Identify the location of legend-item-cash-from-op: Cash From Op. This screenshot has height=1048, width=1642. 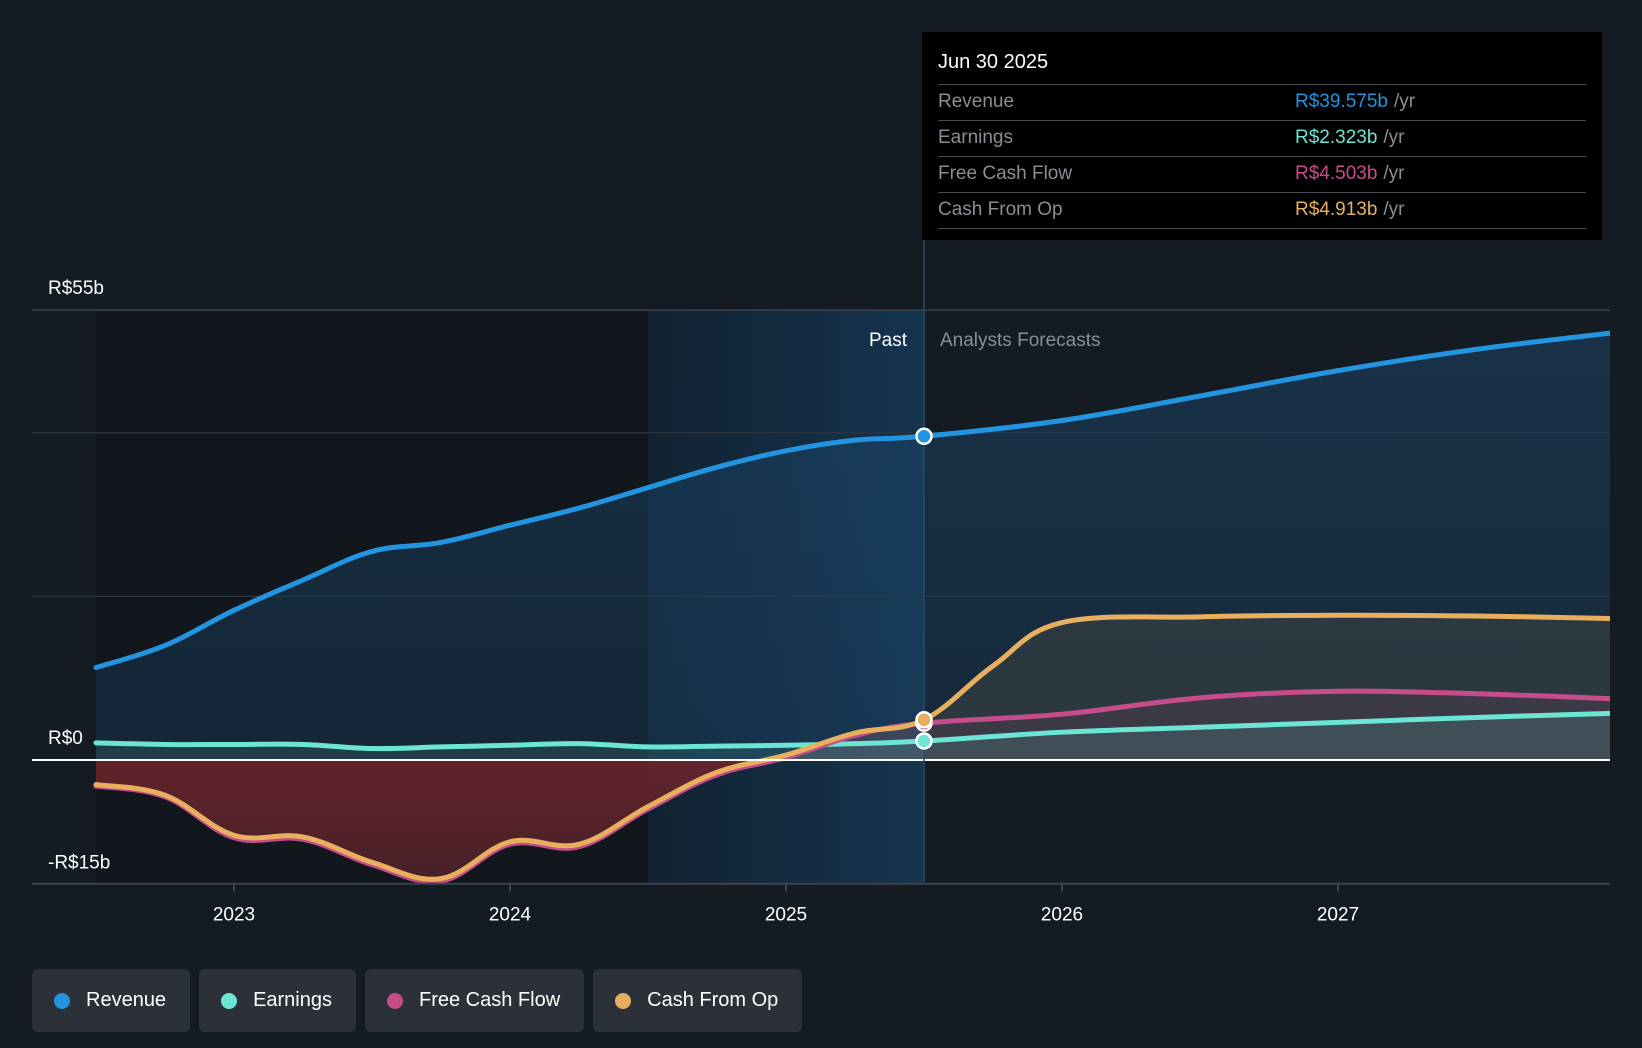
(698, 1000).